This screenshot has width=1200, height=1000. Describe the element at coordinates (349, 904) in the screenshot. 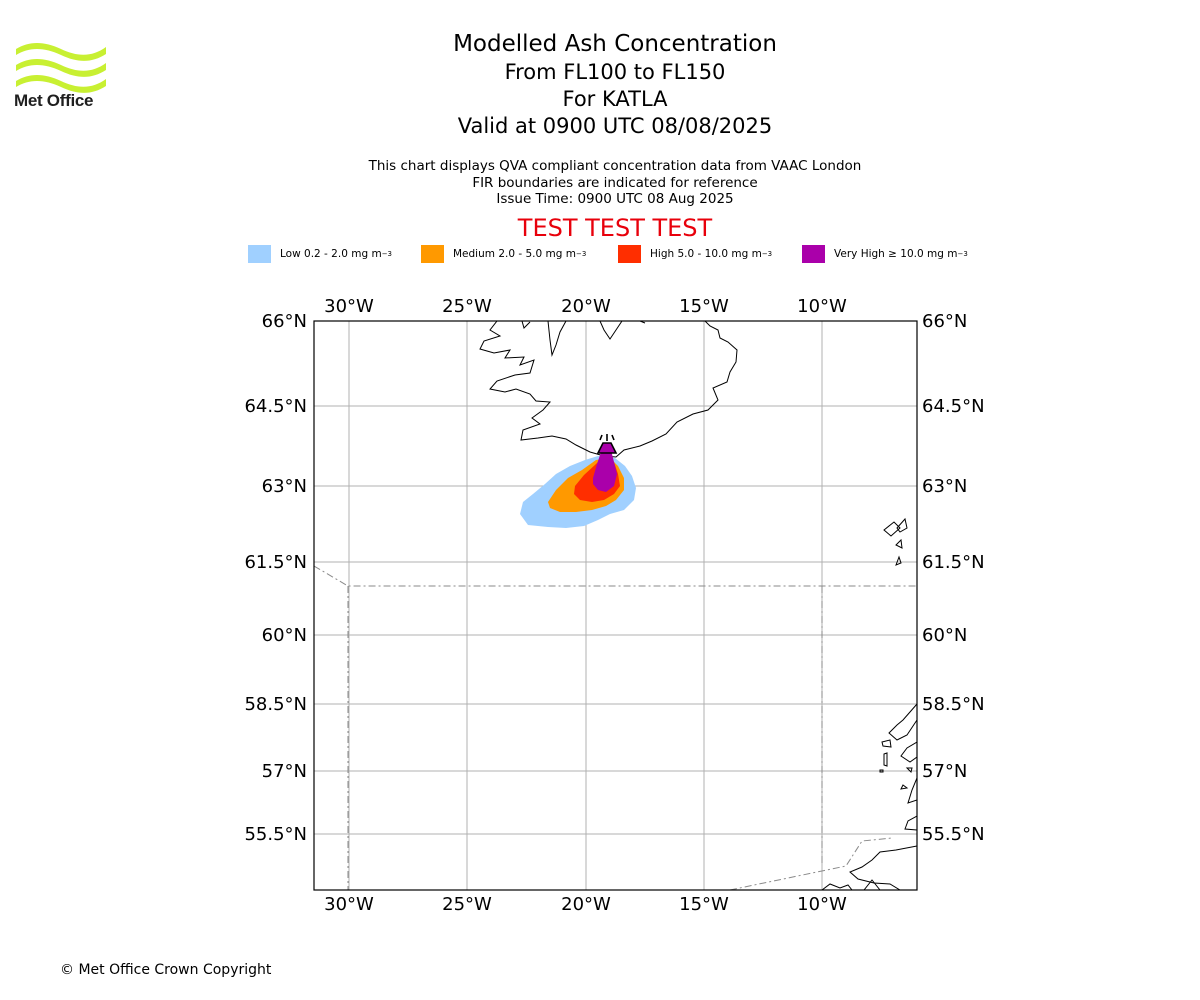

I see `lon-label-bottom-30w: 30°W` at that location.